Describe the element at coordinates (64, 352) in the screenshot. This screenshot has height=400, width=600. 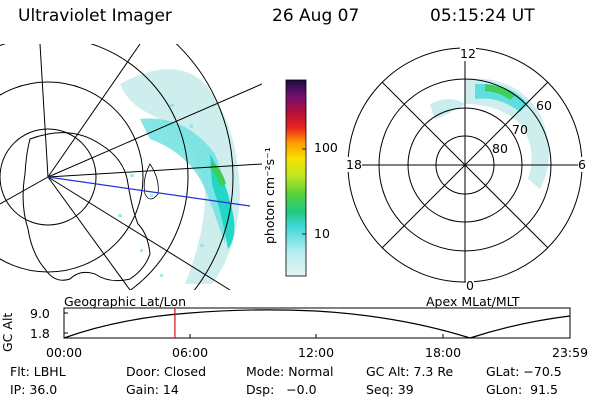
I see `orbit-xtick-0: 00:00` at that location.